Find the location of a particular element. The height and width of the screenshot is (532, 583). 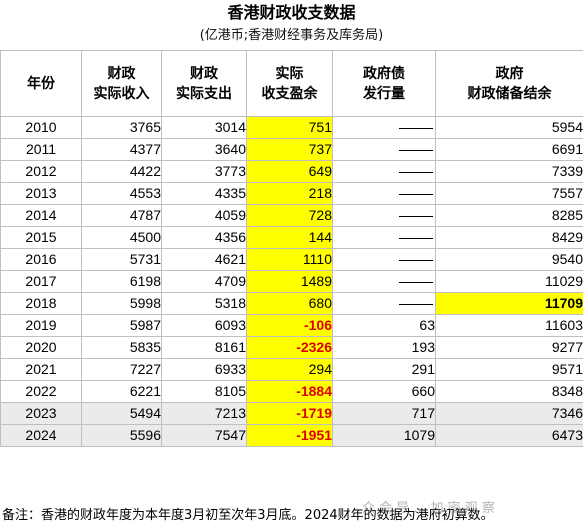

table-row: 2024 5596 7547 -1951 1079 6473 is located at coordinates (291, 435).